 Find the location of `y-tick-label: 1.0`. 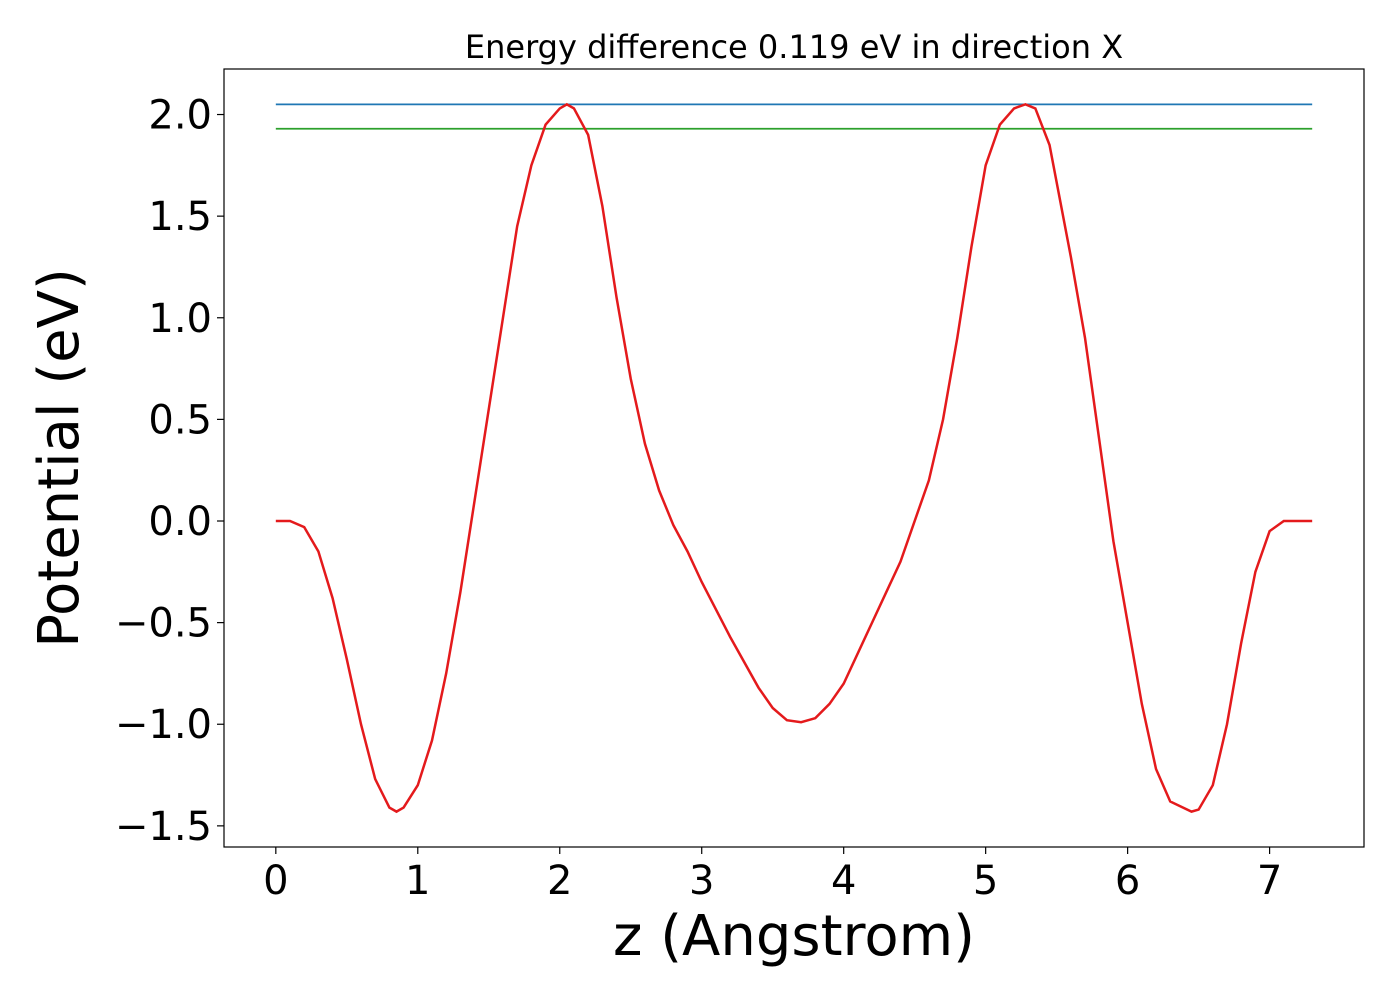

y-tick-label: 1.0 is located at coordinates (180, 319).